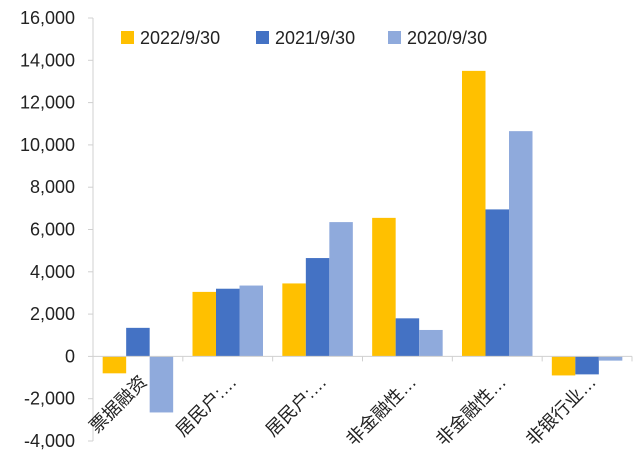  I want to click on y-tick-label: 0, so click(70, 356).